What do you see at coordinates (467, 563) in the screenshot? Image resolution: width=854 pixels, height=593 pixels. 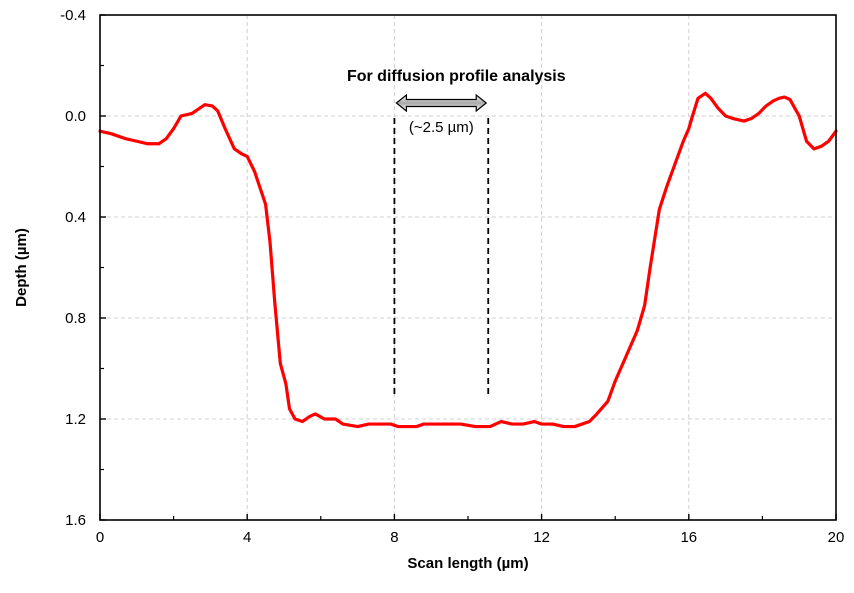 I see `x-axis-title: Scan length (µm)` at bounding box center [467, 563].